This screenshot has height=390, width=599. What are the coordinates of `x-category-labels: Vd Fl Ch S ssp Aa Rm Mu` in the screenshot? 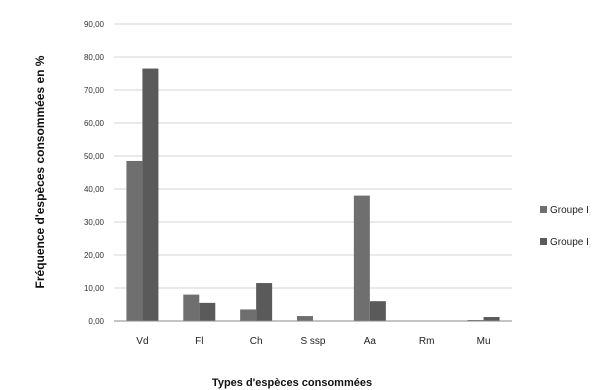 It's located at (313, 341).